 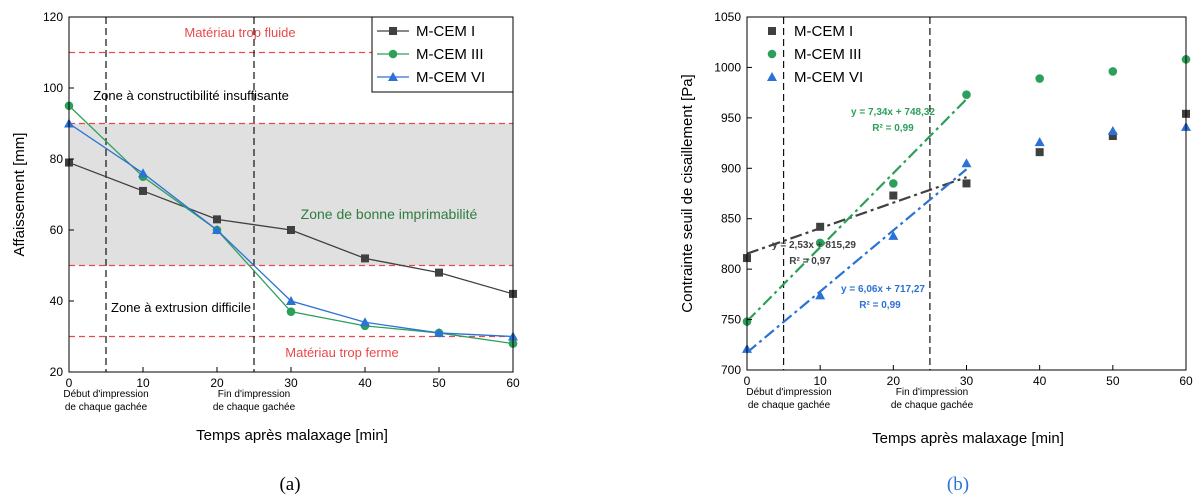 What do you see at coordinates (289, 484) in the screenshot?
I see `panel-label-a: (a)` at bounding box center [289, 484].